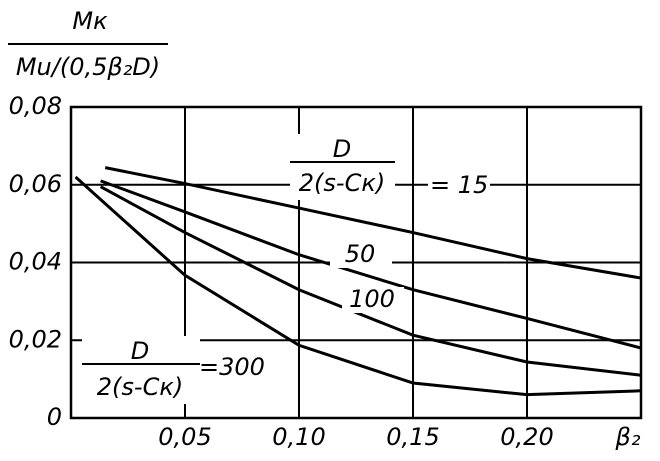 The image size is (660, 461). Describe the element at coordinates (628, 437) in the screenshot. I see `x-label: β₂` at that location.